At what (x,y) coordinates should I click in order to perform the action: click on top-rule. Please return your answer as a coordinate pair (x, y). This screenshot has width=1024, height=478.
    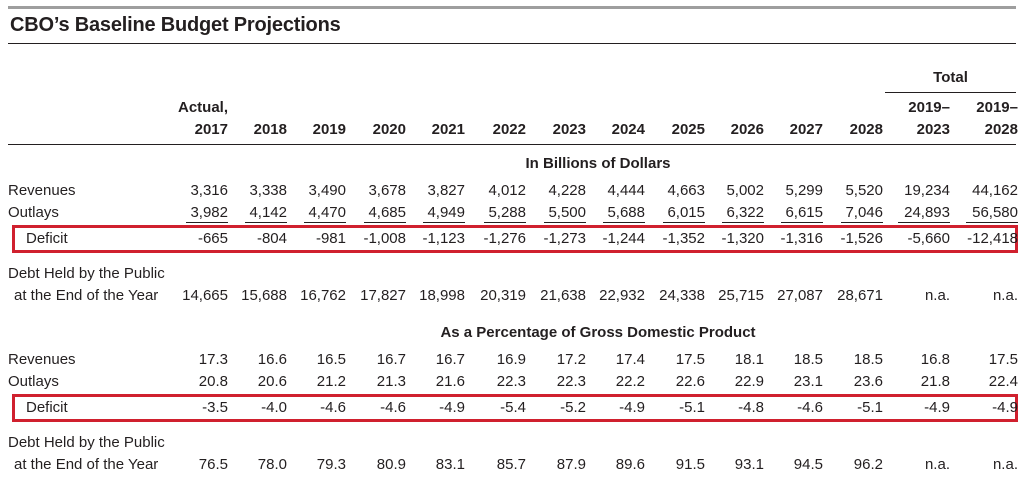
    Looking at the image, I should click on (512, 7).